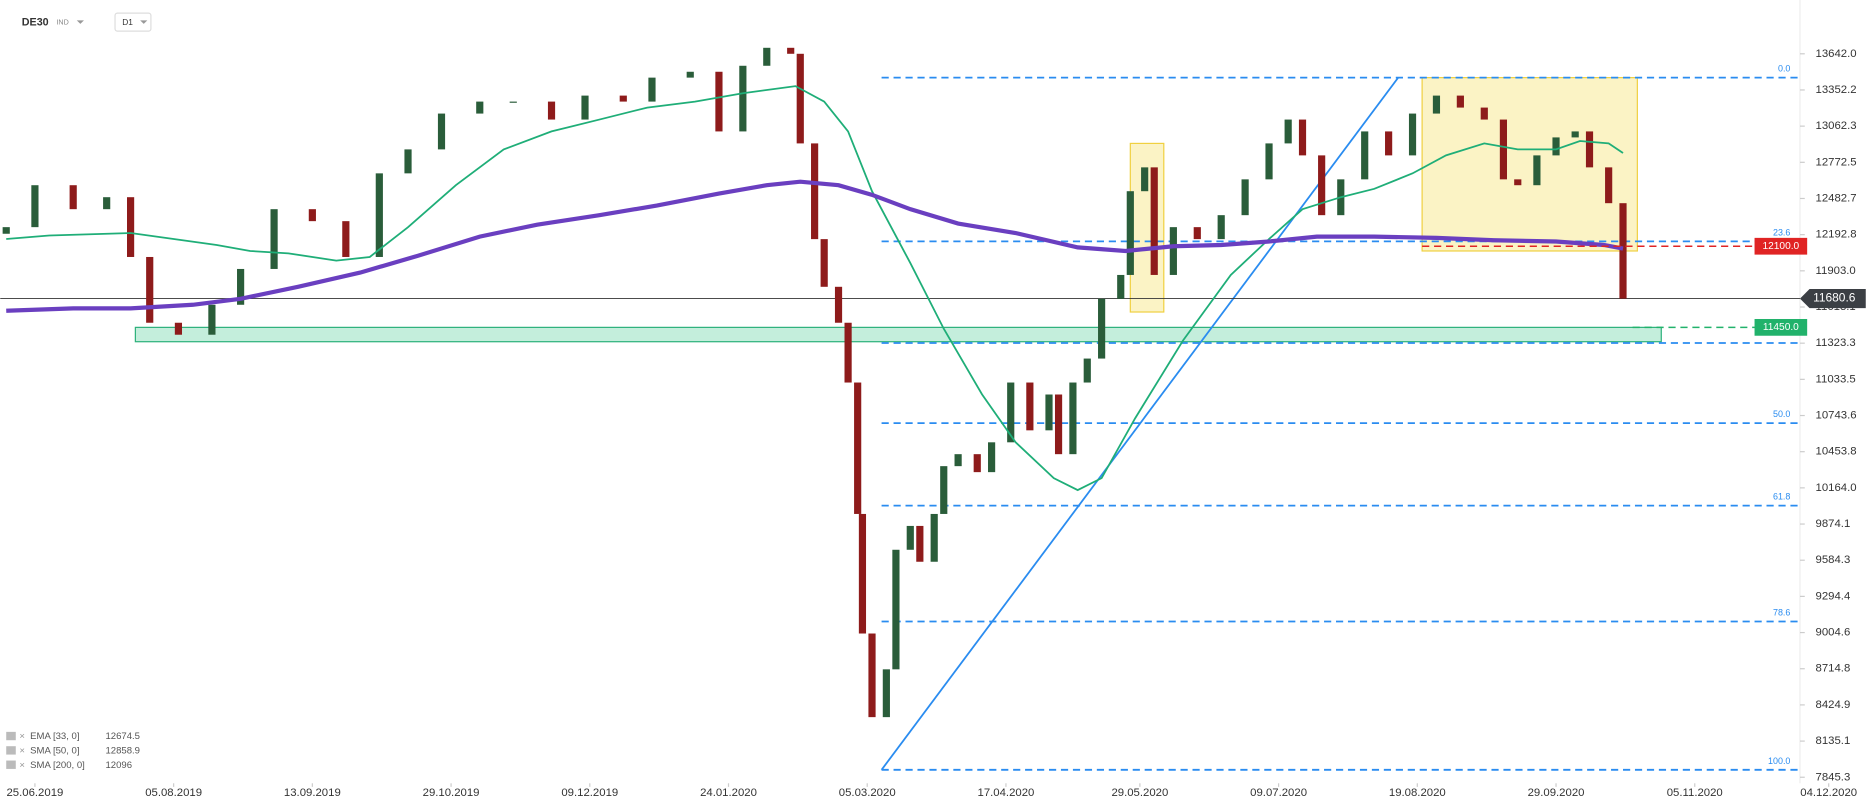 This screenshot has width=1866, height=806. I want to click on x-tick-label: 17.04.2020, so click(1006, 793).